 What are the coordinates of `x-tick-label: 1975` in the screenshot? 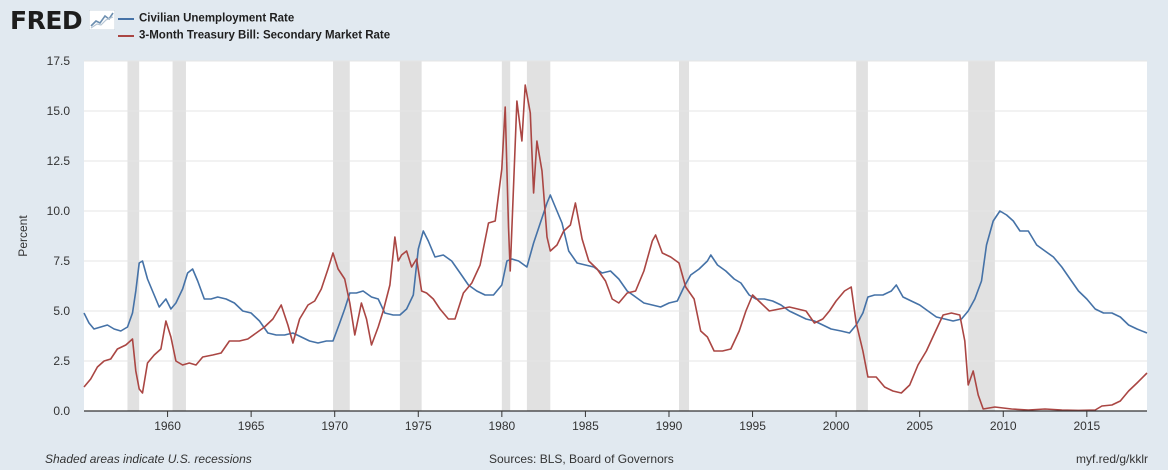 It's located at (418, 426).